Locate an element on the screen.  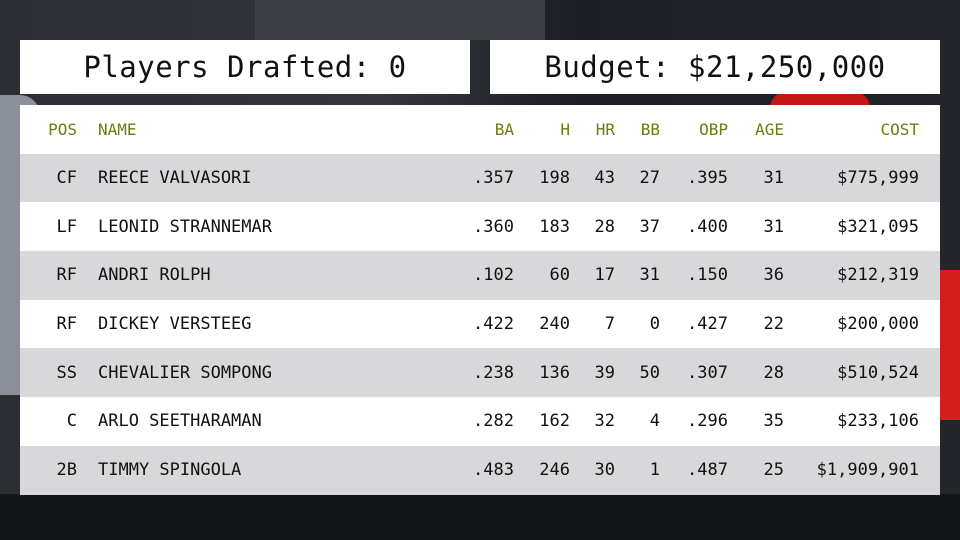
cell-name: DICKEY VERSTEEG is located at coordinates (175, 324).